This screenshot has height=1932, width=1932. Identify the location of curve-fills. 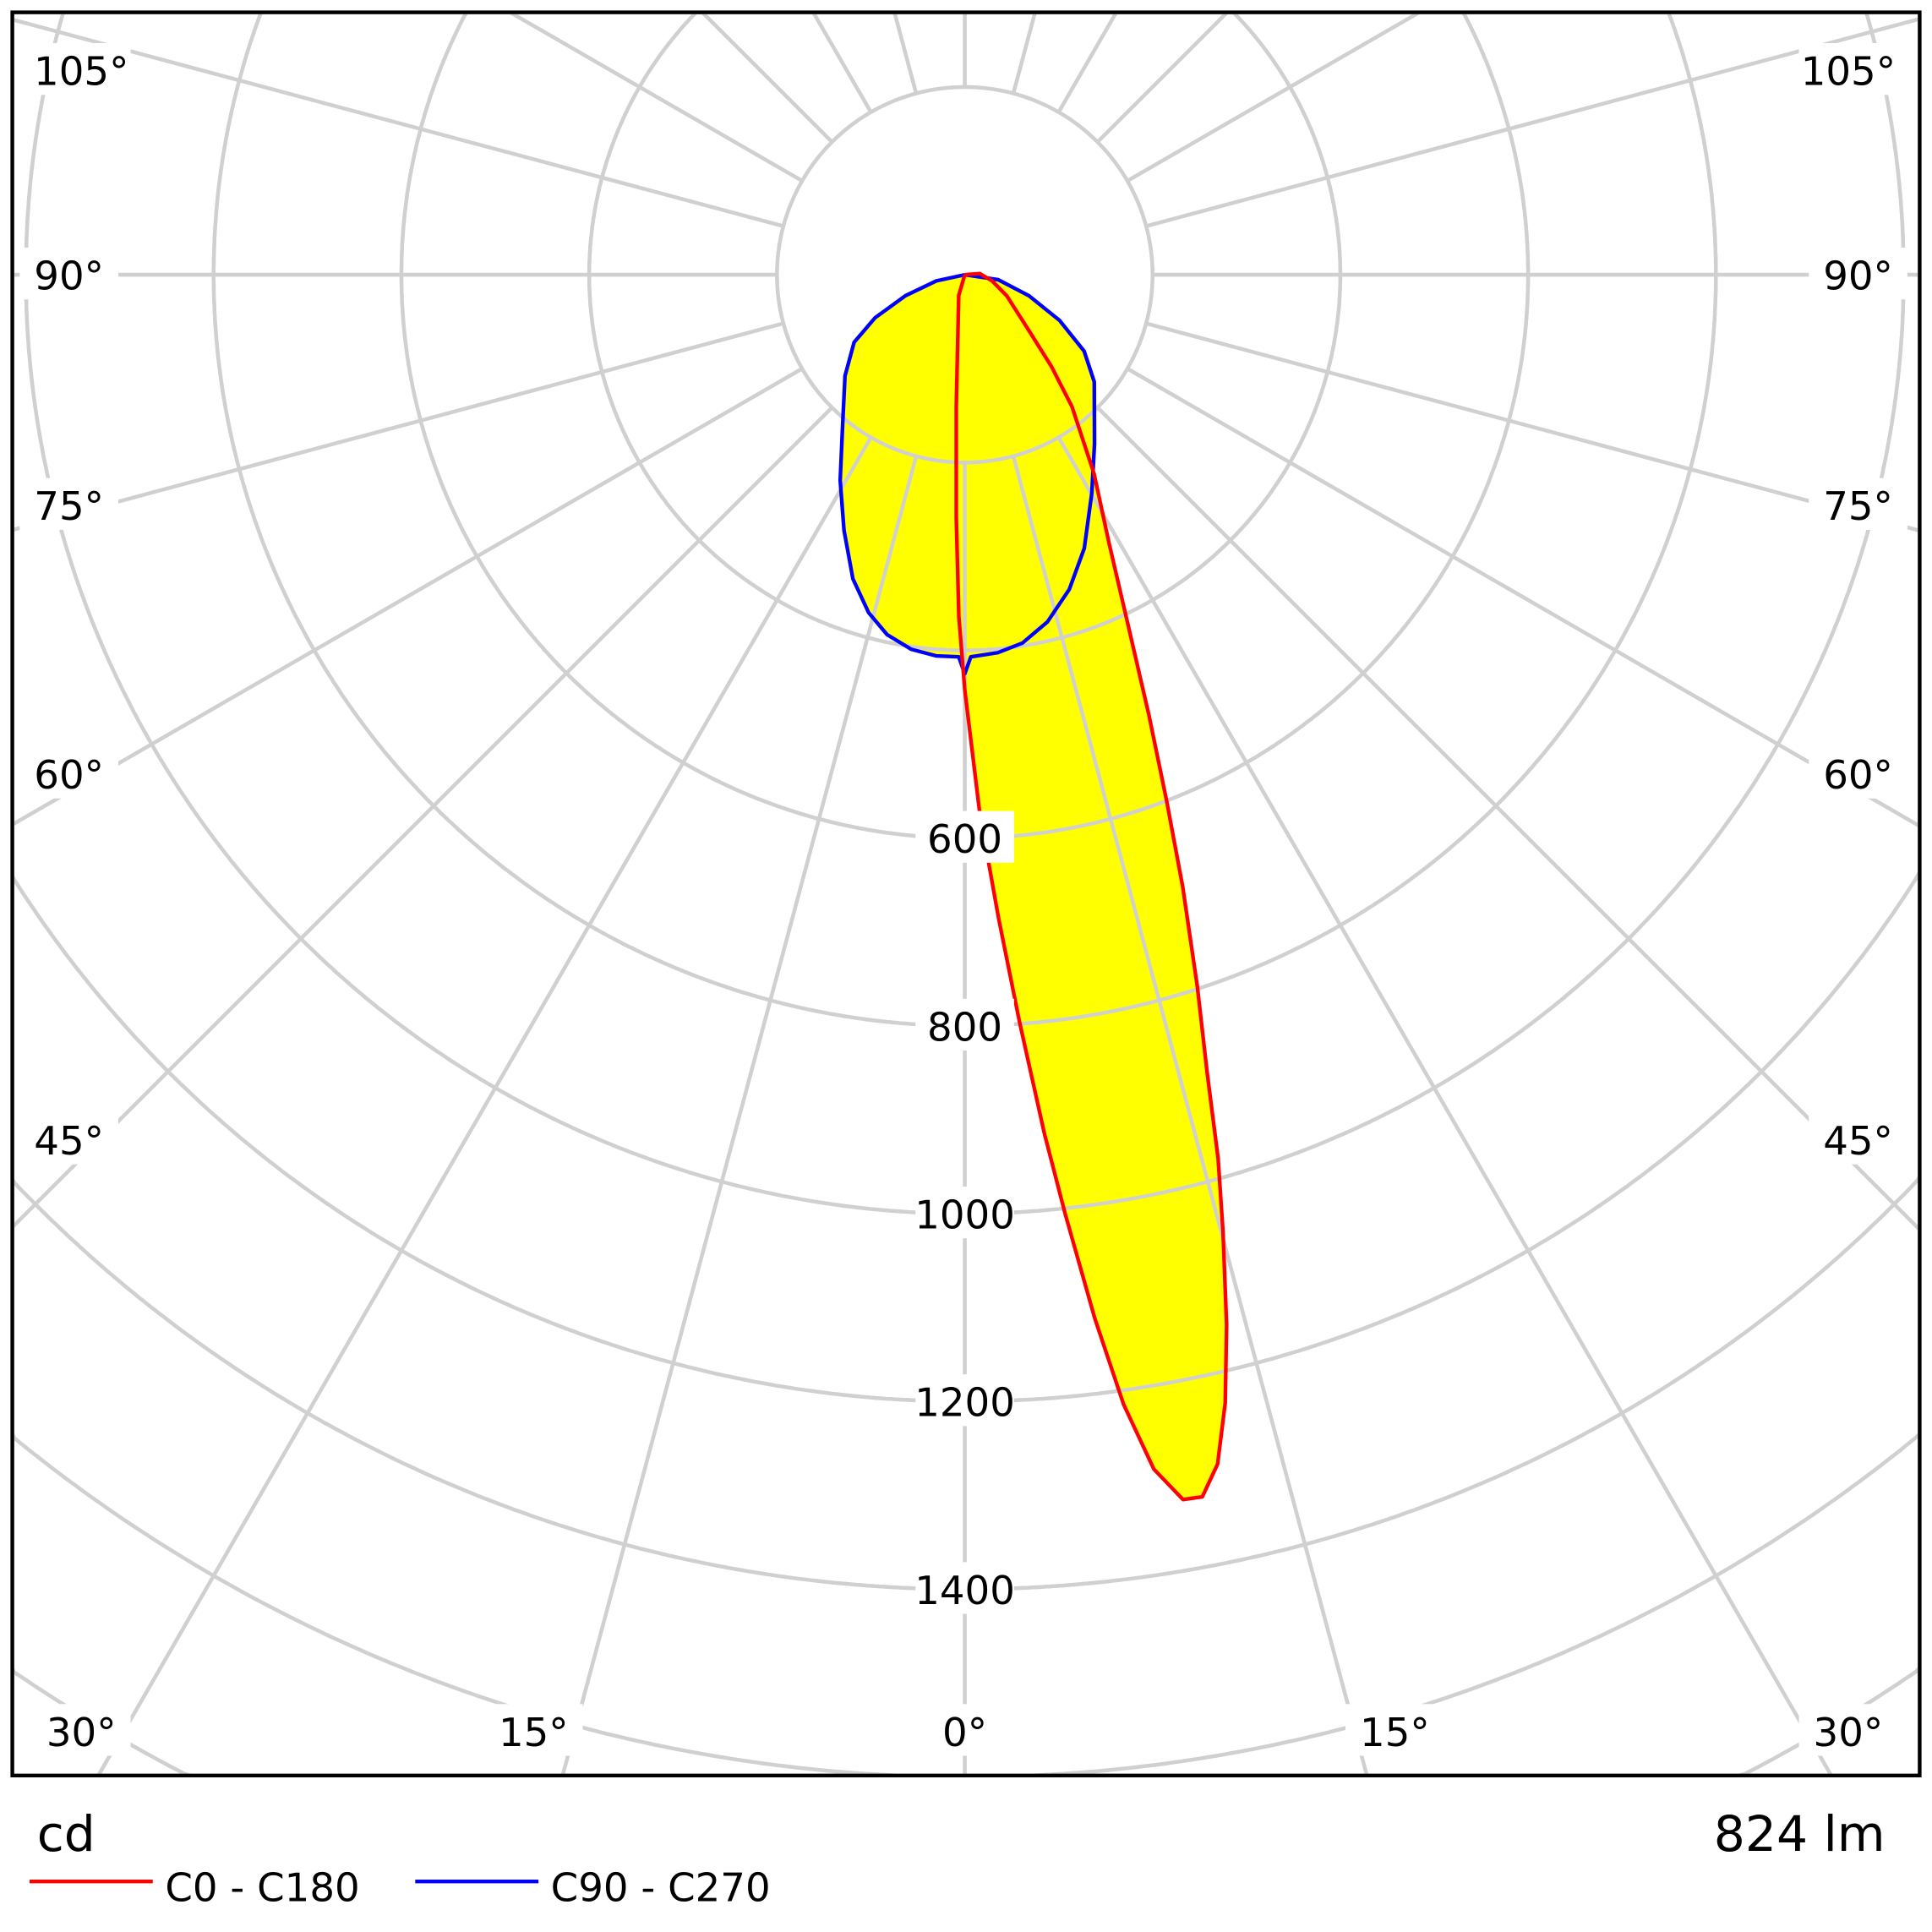
(1033, 886).